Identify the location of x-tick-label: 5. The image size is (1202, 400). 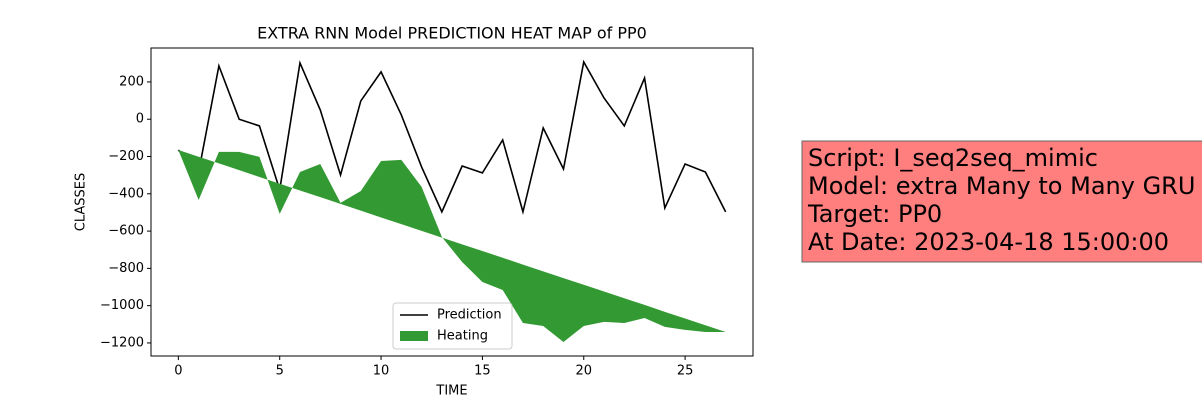
(280, 371).